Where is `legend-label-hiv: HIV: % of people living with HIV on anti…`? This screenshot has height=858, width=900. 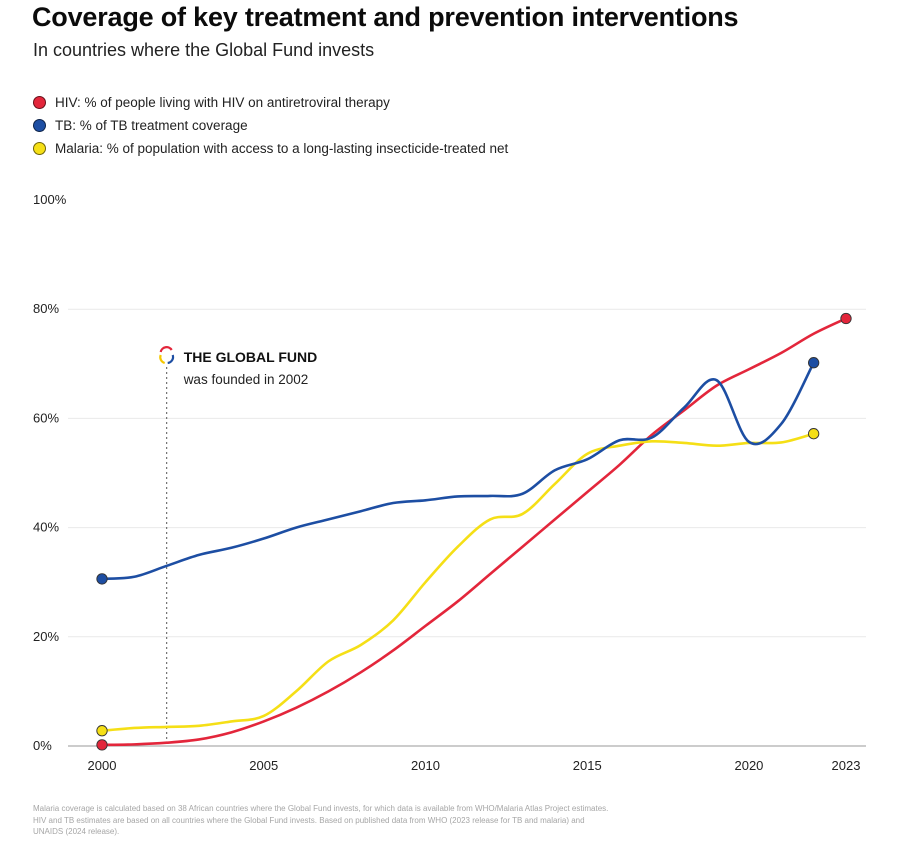 legend-label-hiv: HIV: % of people living with HIV on anti… is located at coordinates (222, 102).